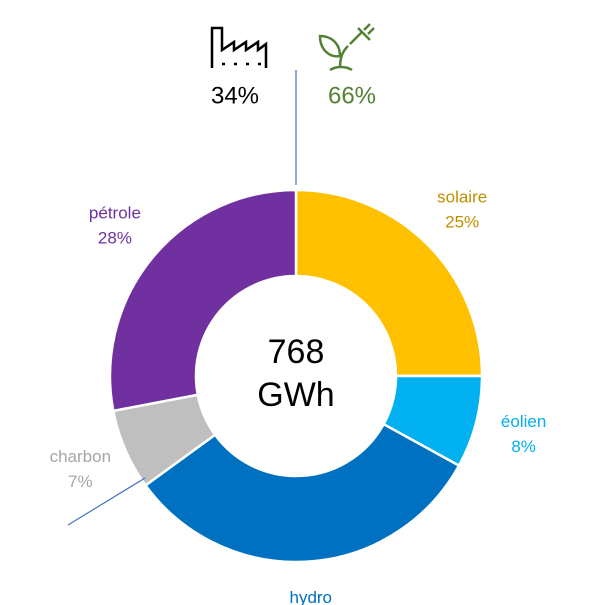  I want to click on slice-value-label: 25%, so click(462, 221).